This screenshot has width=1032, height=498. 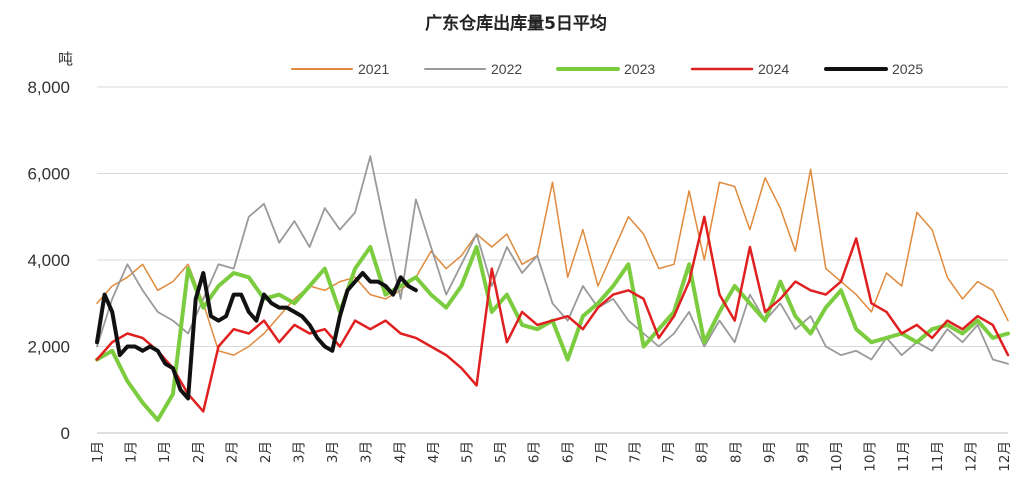 I want to click on y-tick-label: 2,000, so click(x=48, y=347).